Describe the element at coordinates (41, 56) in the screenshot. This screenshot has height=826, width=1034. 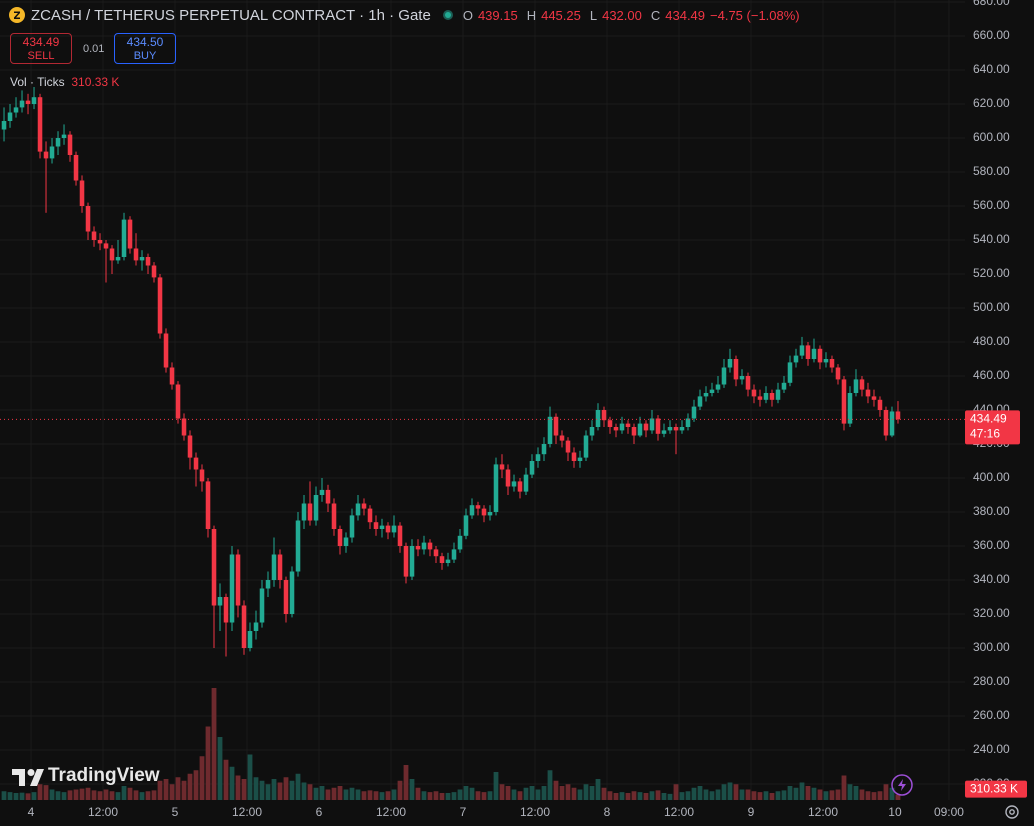
I see `sell-label: SELL` at that location.